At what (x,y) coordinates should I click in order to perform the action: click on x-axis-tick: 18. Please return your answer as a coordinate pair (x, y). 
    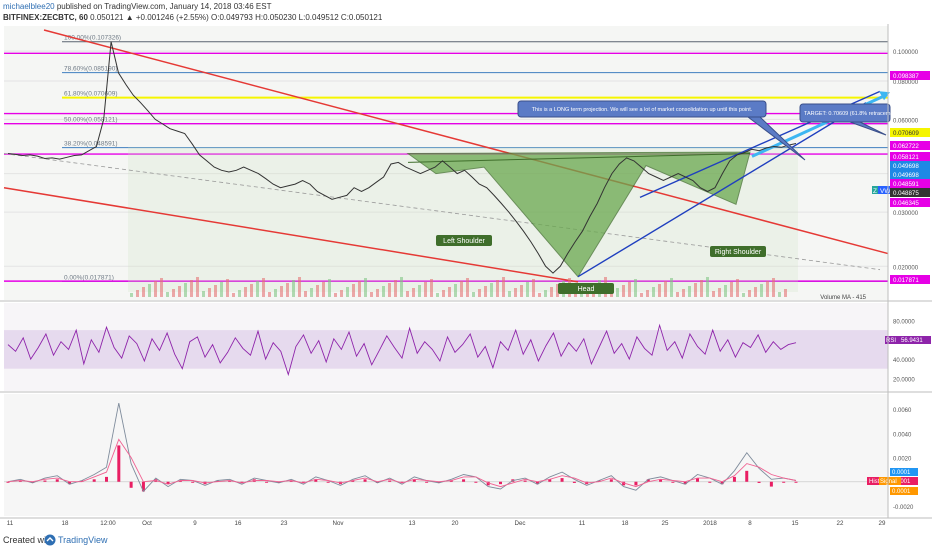
    Looking at the image, I should click on (625, 523).